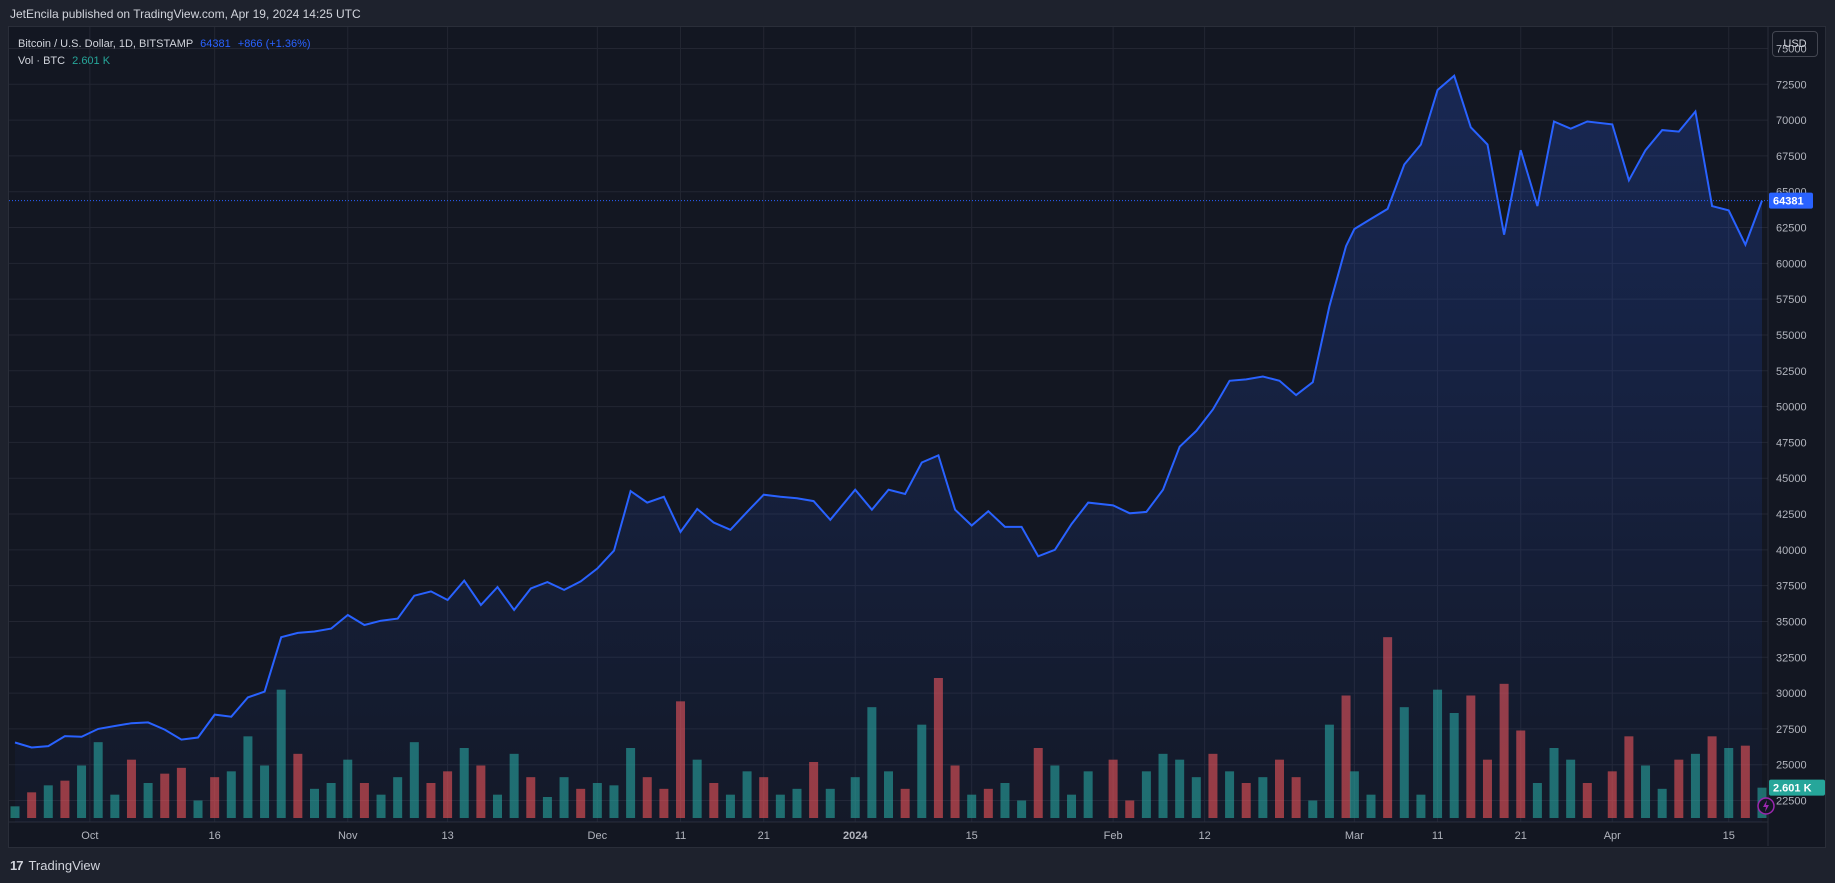 The width and height of the screenshot is (1835, 883). What do you see at coordinates (1791, 479) in the screenshot?
I see `y-tick-label: 45000` at bounding box center [1791, 479].